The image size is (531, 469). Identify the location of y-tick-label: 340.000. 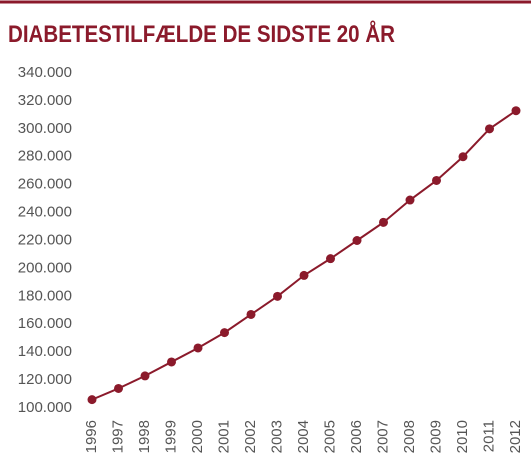
(45, 72).